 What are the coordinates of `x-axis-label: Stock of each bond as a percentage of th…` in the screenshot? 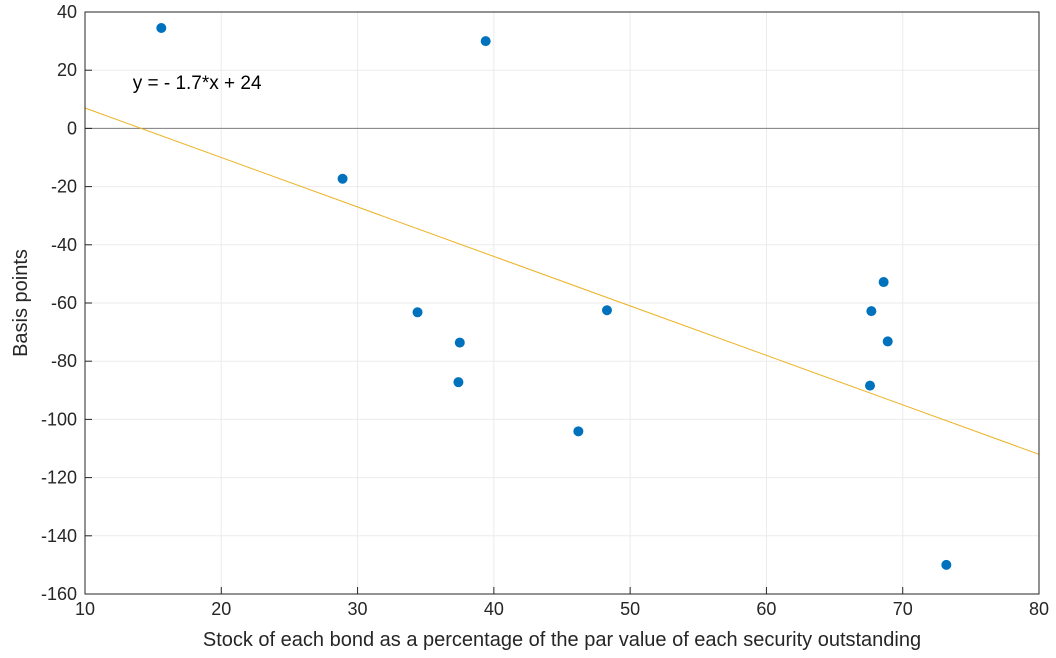 It's located at (562, 640).